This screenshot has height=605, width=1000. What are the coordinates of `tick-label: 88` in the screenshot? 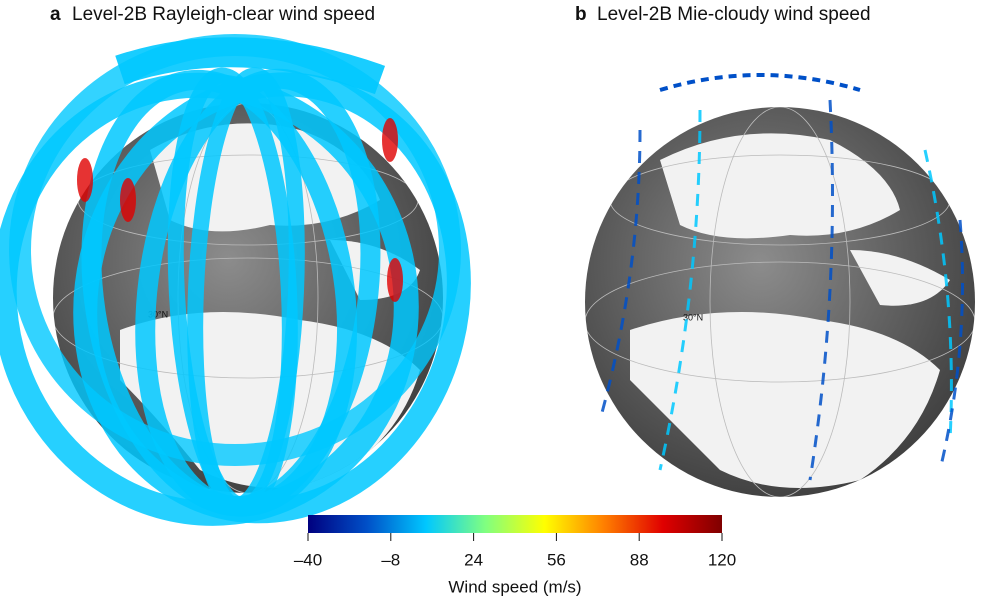 It's located at (639, 559).